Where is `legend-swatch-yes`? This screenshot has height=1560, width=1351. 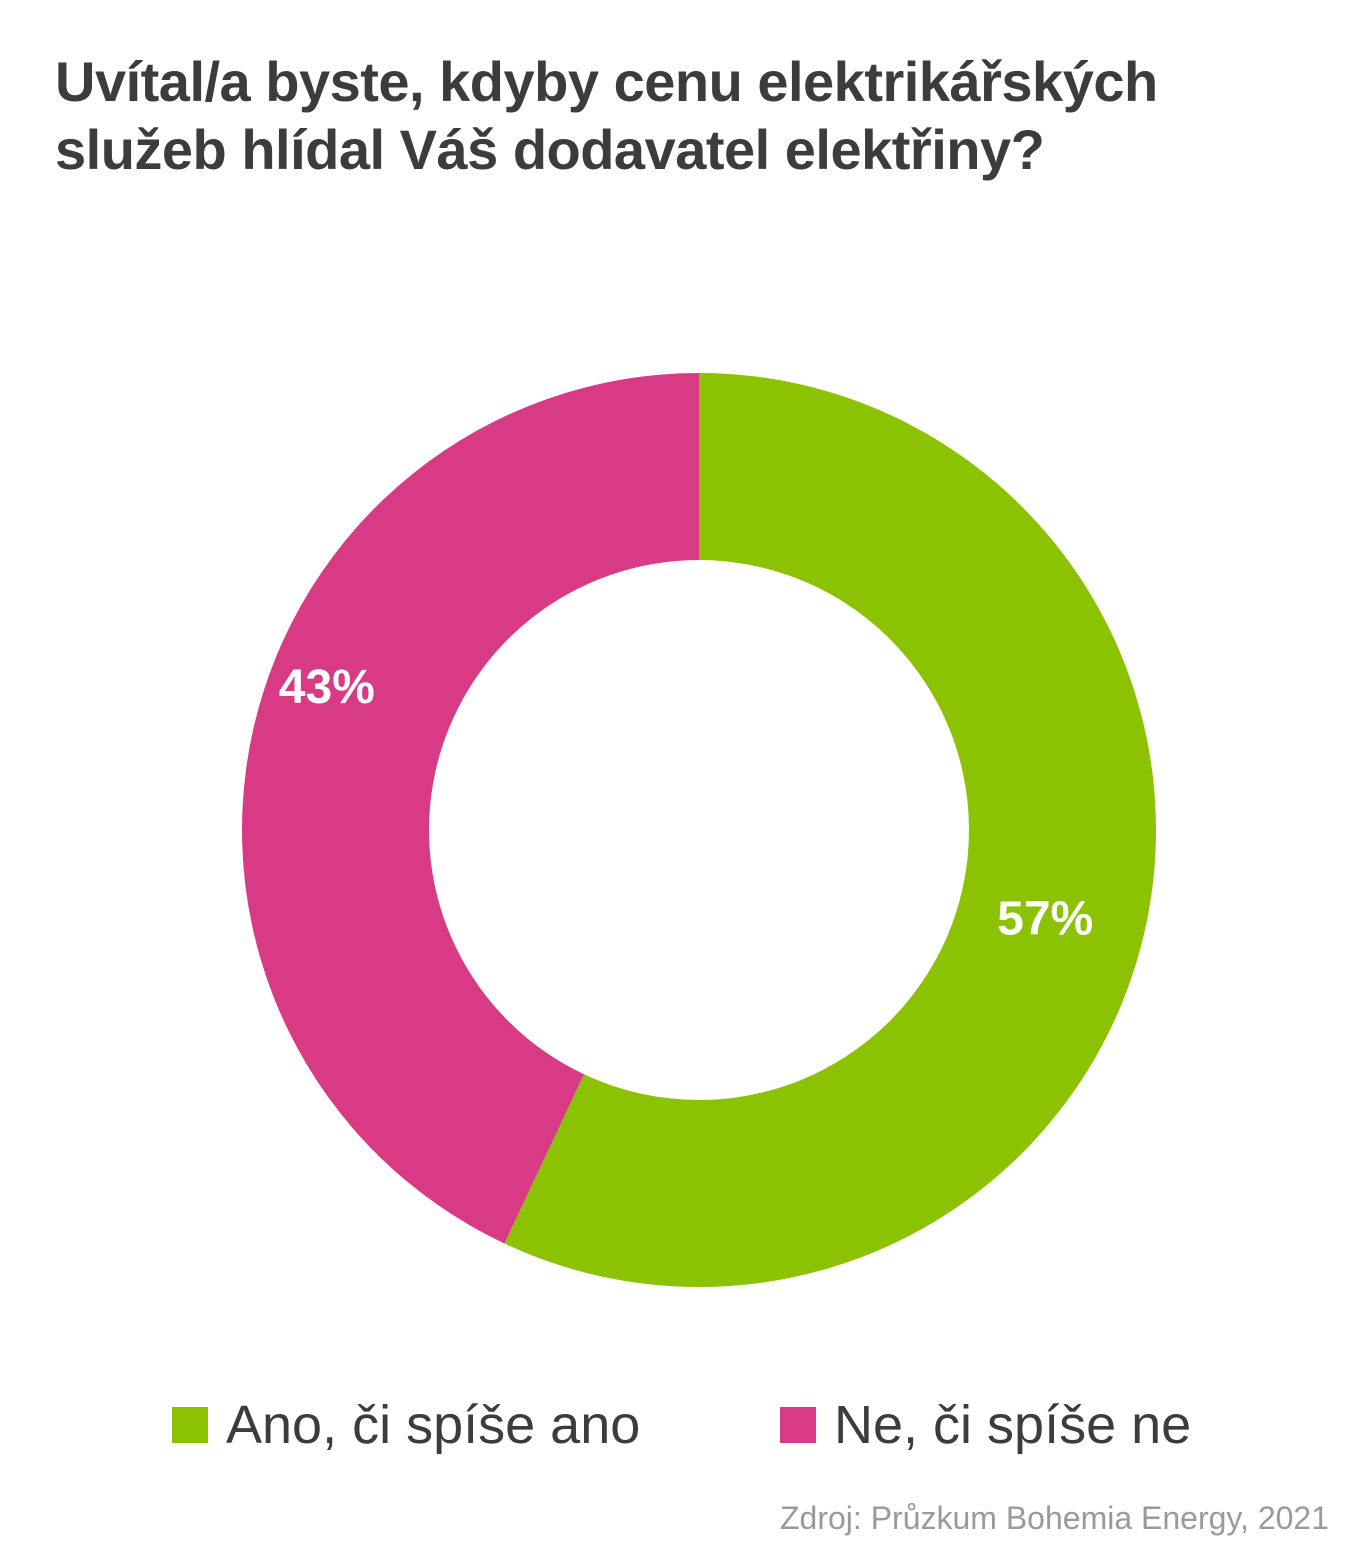
legend-swatch-yes is located at coordinates (190, 1425).